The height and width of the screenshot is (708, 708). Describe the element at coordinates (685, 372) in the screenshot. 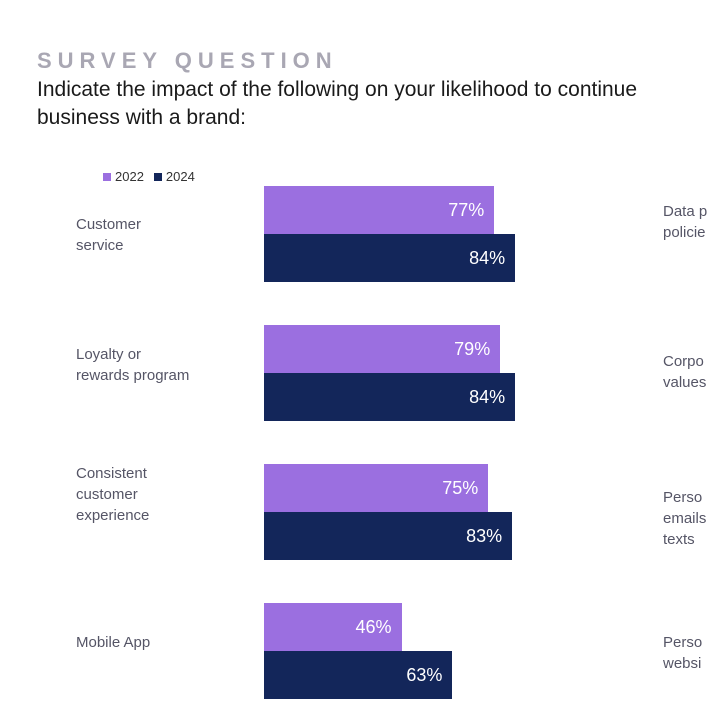

I see `right-category-label: Corpo values` at that location.